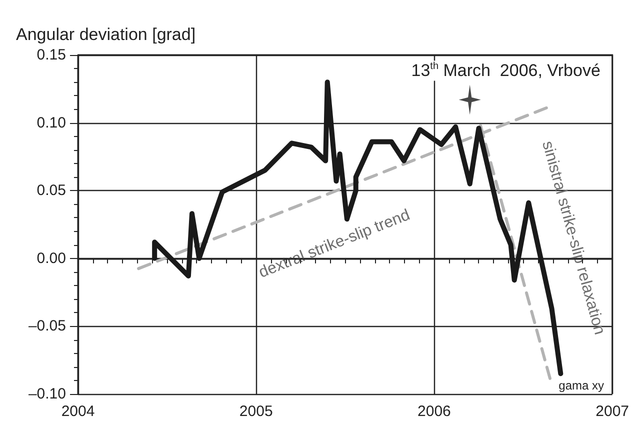 The height and width of the screenshot is (435, 640). Describe the element at coordinates (106, 34) in the screenshot. I see `y-axis-title: Angular deviation [grad]` at that location.